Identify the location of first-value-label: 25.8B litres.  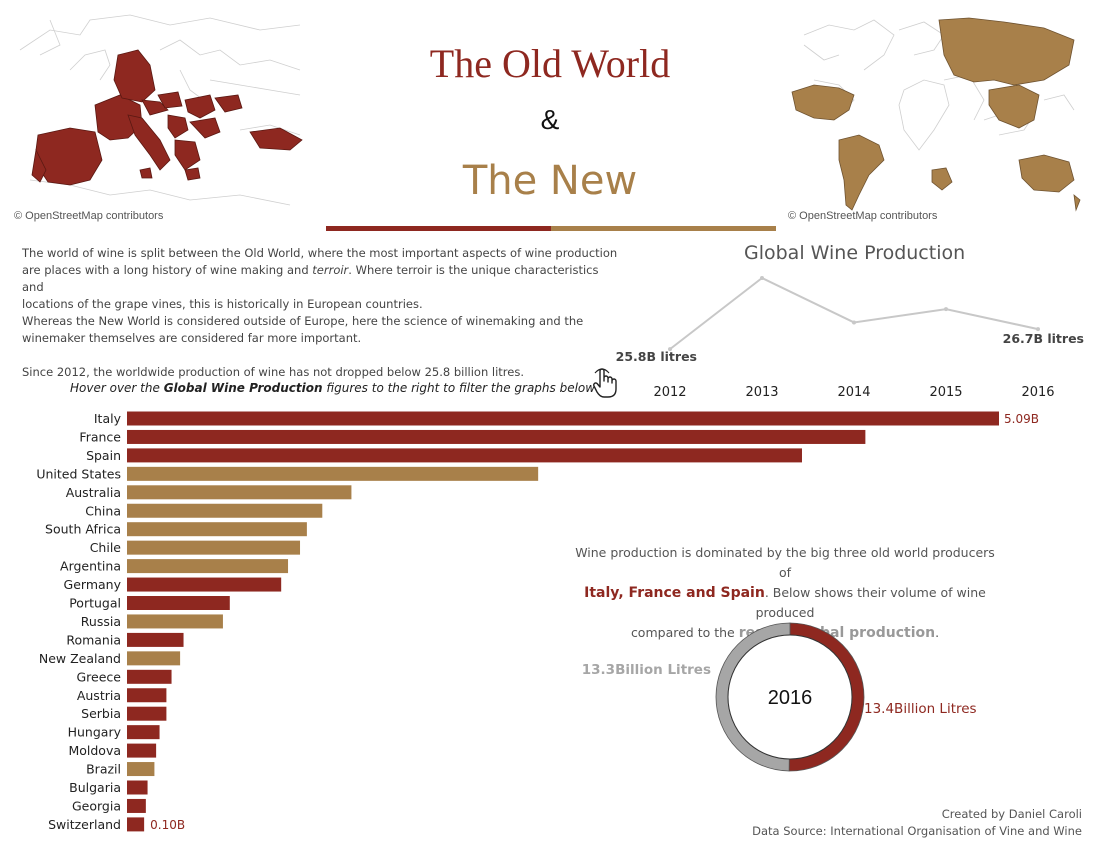
(656, 356).